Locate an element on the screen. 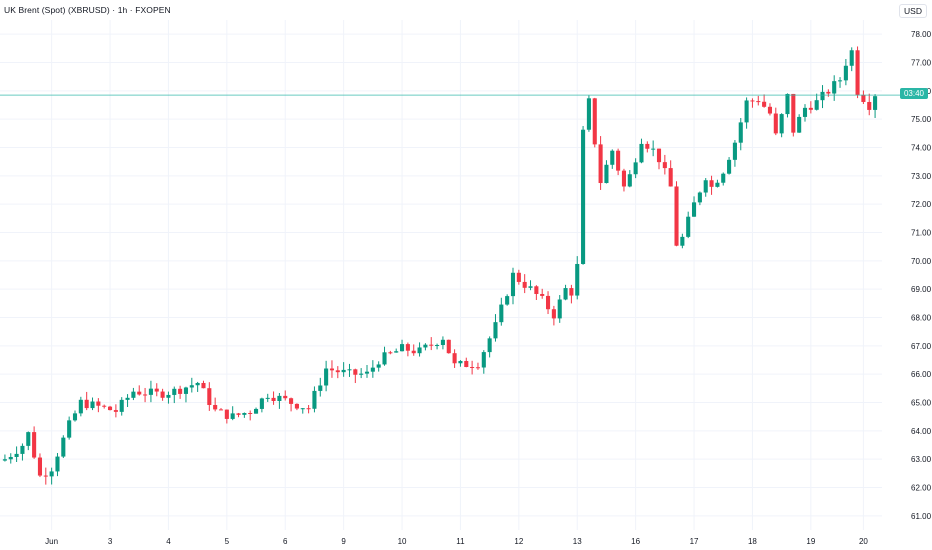  currency-button: USD is located at coordinates (913, 11).